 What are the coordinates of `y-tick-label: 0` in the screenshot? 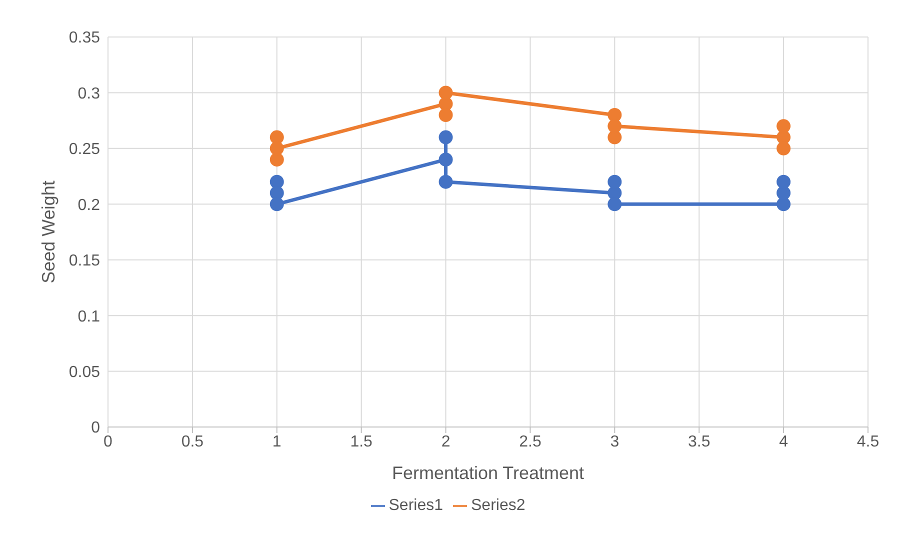 It's located at (95, 428).